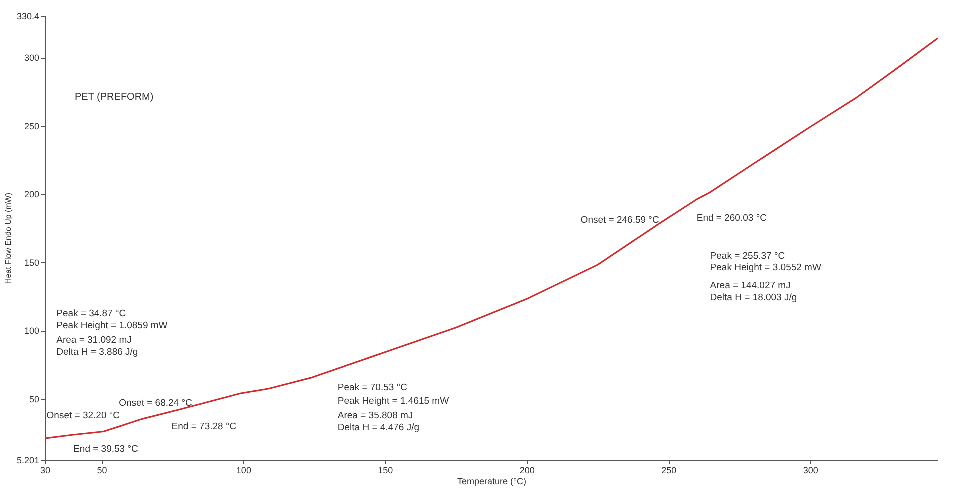 The height and width of the screenshot is (498, 954). What do you see at coordinates (204, 427) in the screenshot?
I see `annotation: End = 73.28 °C` at bounding box center [204, 427].